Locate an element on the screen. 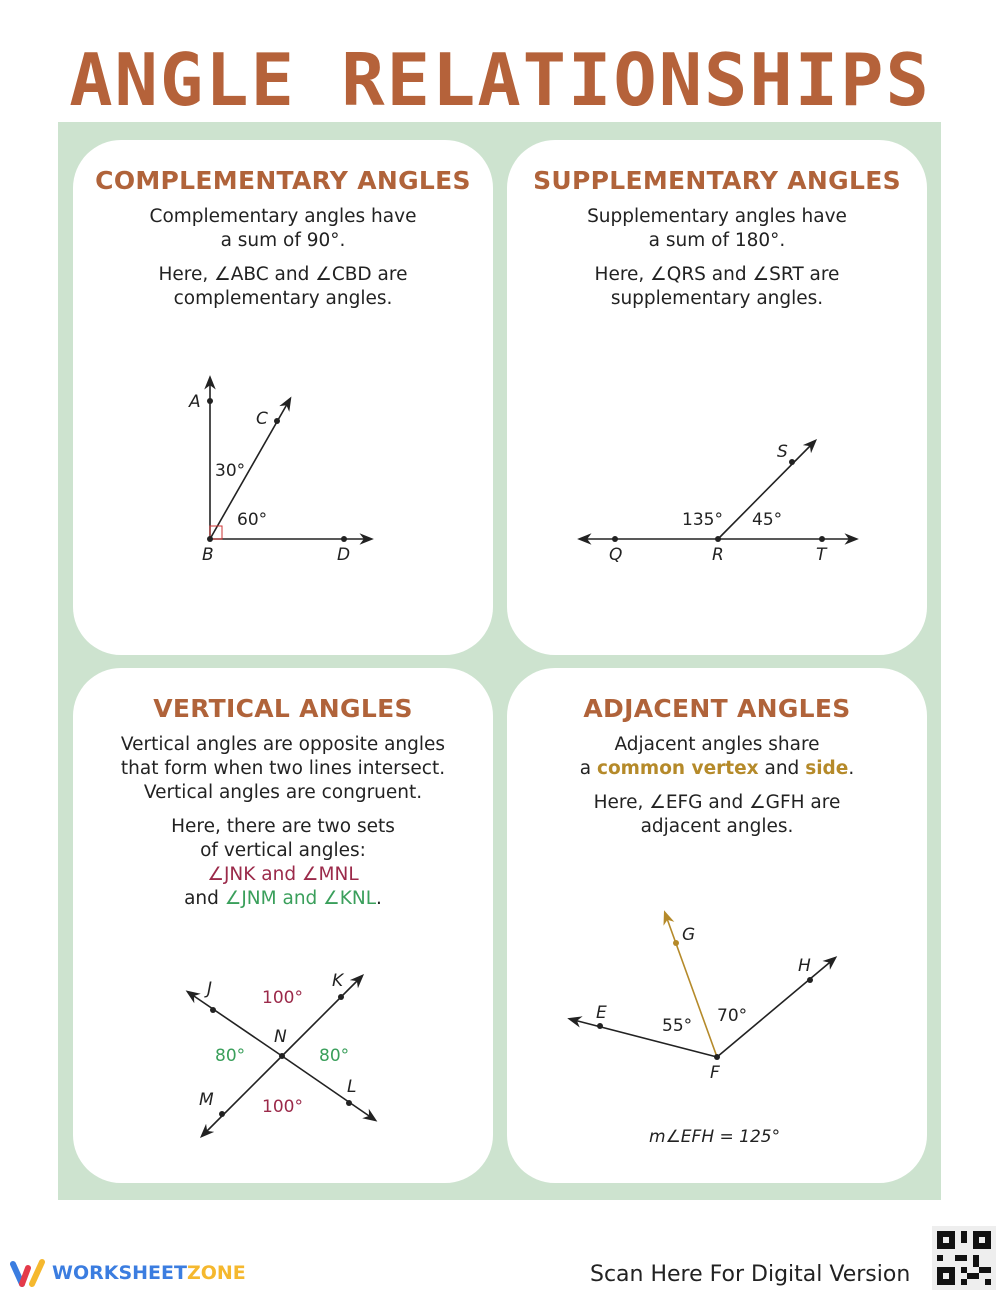 This screenshot has width=1000, height=1294. highlight: common vertex is located at coordinates (677, 768).